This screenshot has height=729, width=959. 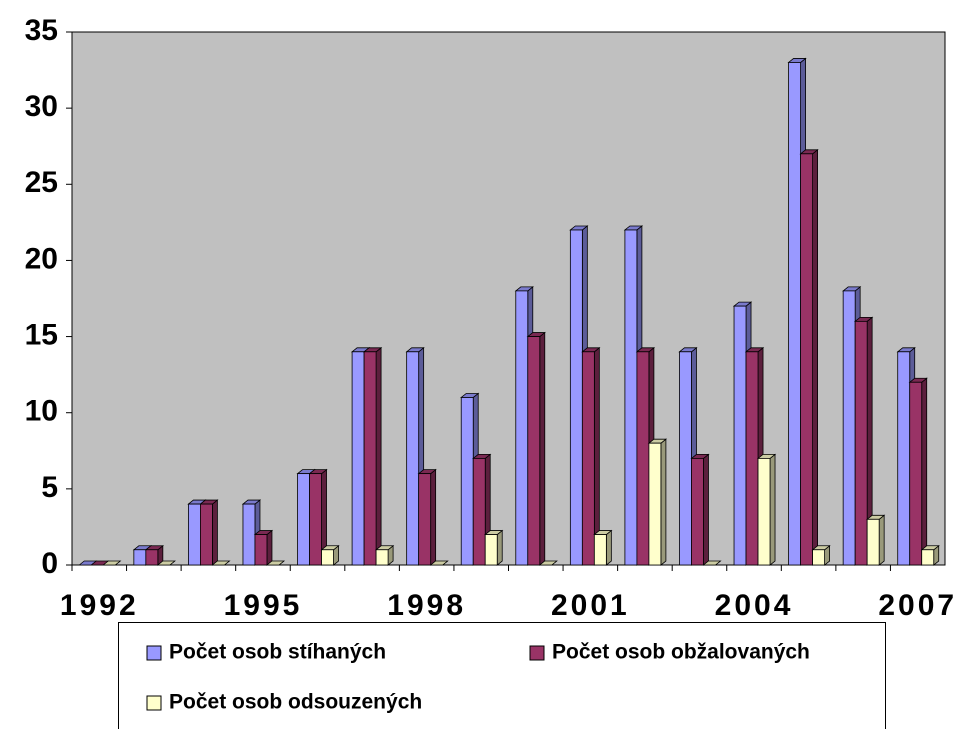 What do you see at coordinates (277, 652) in the screenshot?
I see `legend-label: Počet osob stíhaných` at bounding box center [277, 652].